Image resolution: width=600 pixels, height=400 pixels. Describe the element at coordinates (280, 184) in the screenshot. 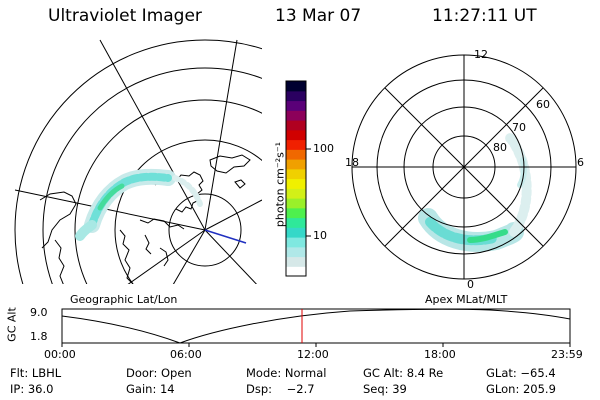

I see `color-bar-unit-label: photon cm⁻²s⁻¹` at that location.